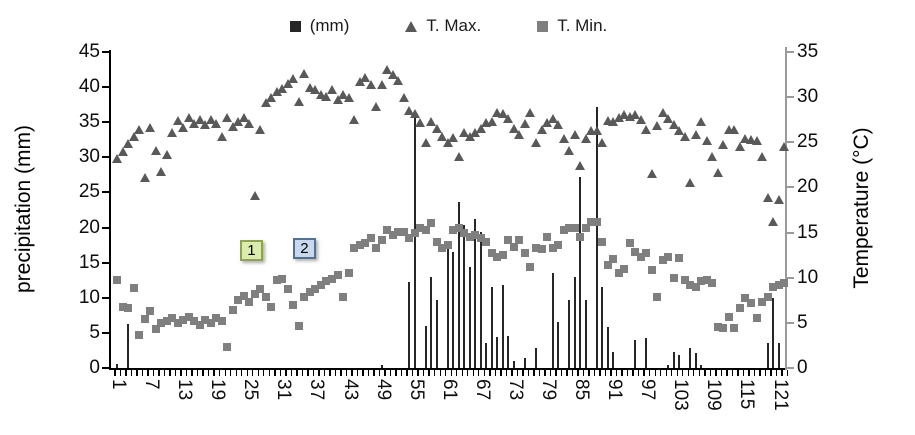 The width and height of the screenshot is (915, 435). Describe the element at coordinates (89, 297) in the screenshot. I see `left-axis-tick-label: 10` at that location.